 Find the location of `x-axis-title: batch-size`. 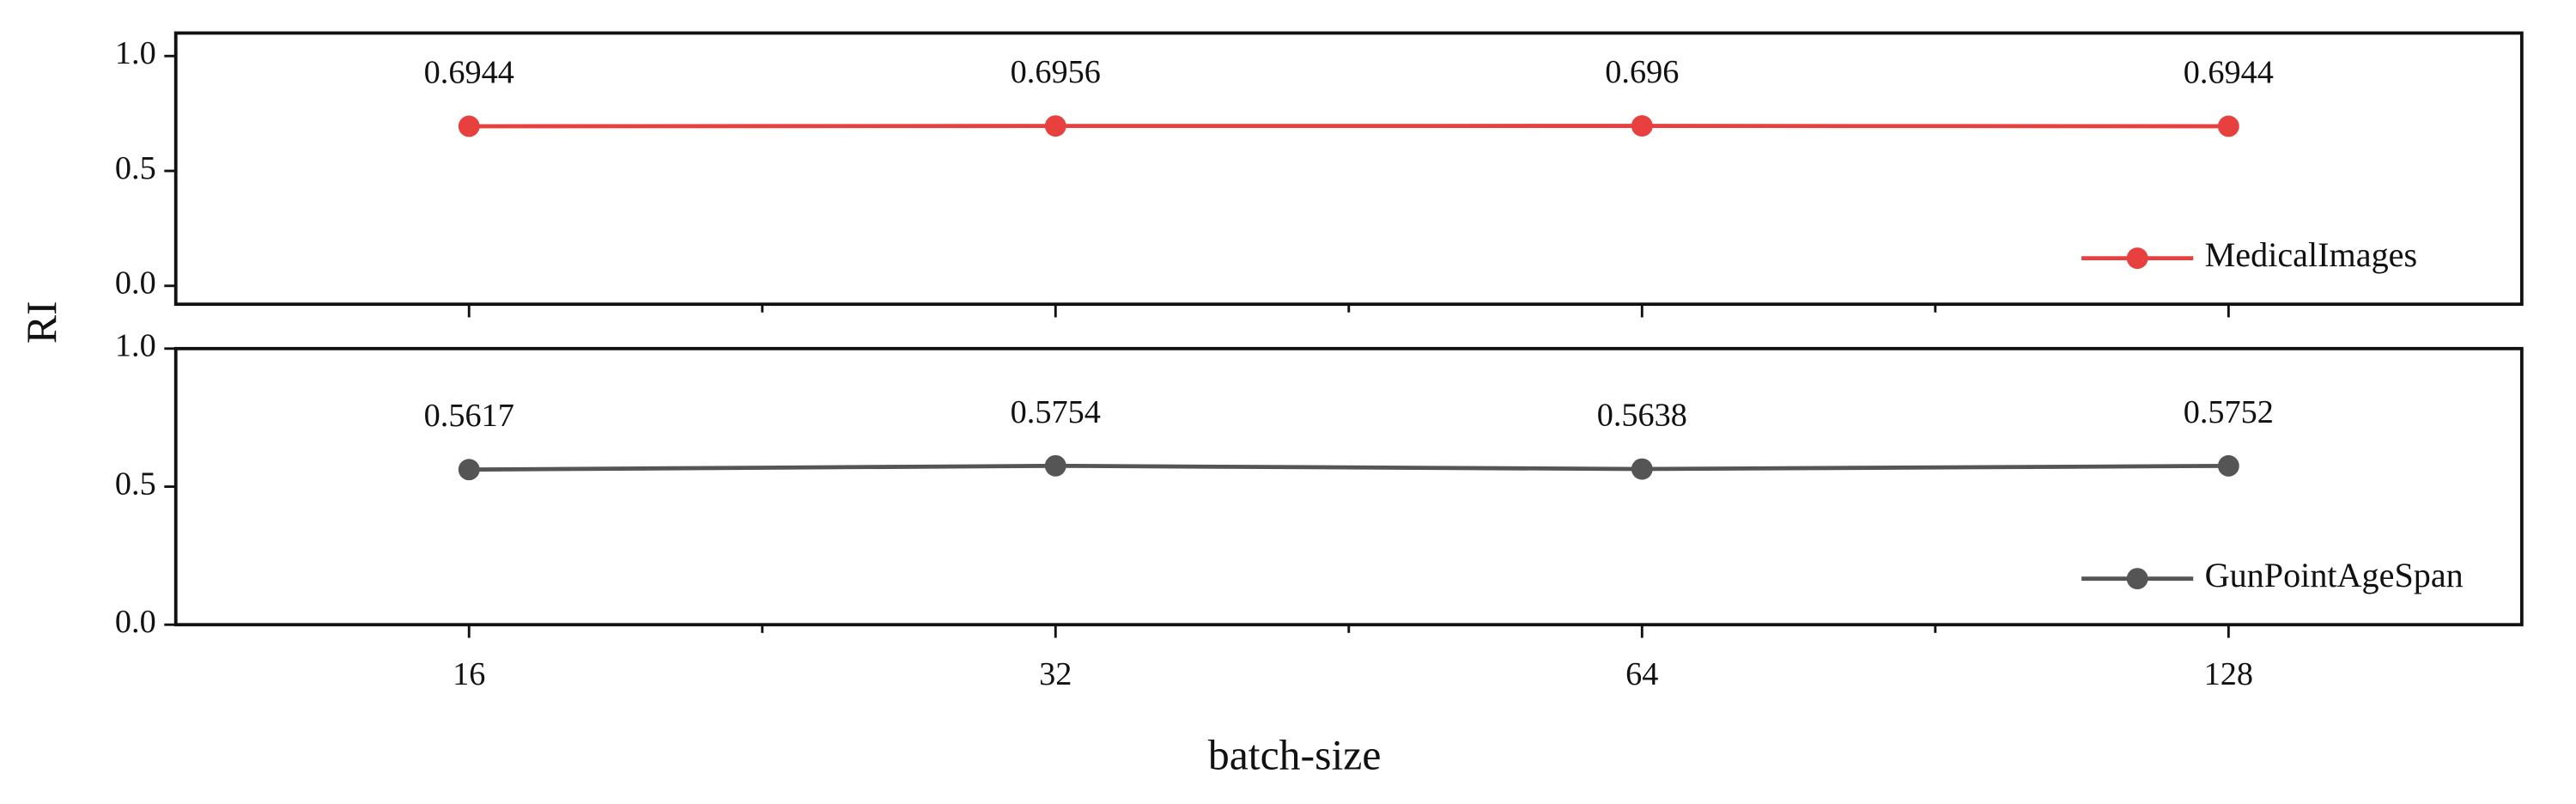

x-axis-title: batch-size is located at coordinates (1295, 755).